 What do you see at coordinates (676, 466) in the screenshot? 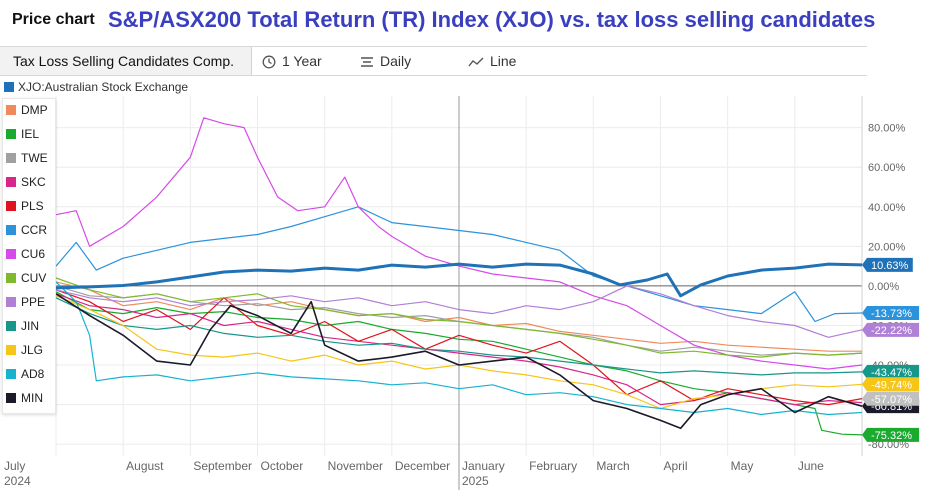
I see `x-tick-label: April` at bounding box center [676, 466].